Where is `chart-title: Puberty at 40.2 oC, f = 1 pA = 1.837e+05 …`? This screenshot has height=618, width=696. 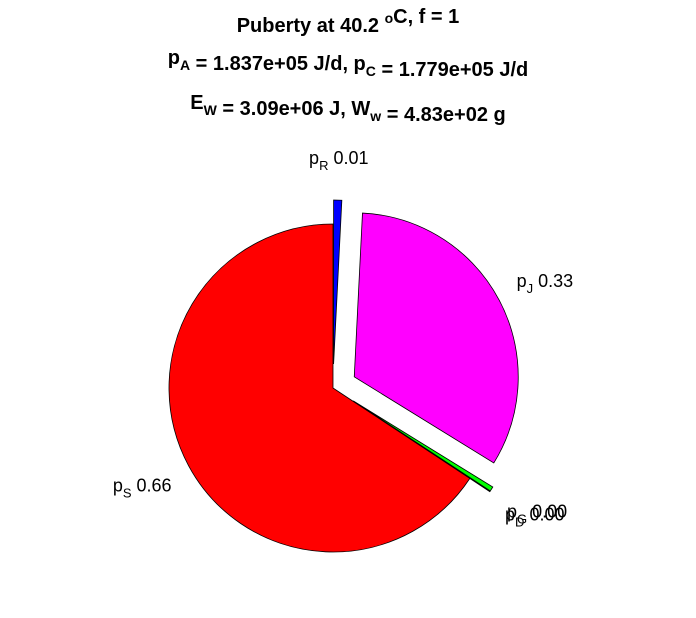
chart-title: Puberty at 40.2 oC, f = 1 pA = 1.837e+05 … is located at coordinates (348, 66).